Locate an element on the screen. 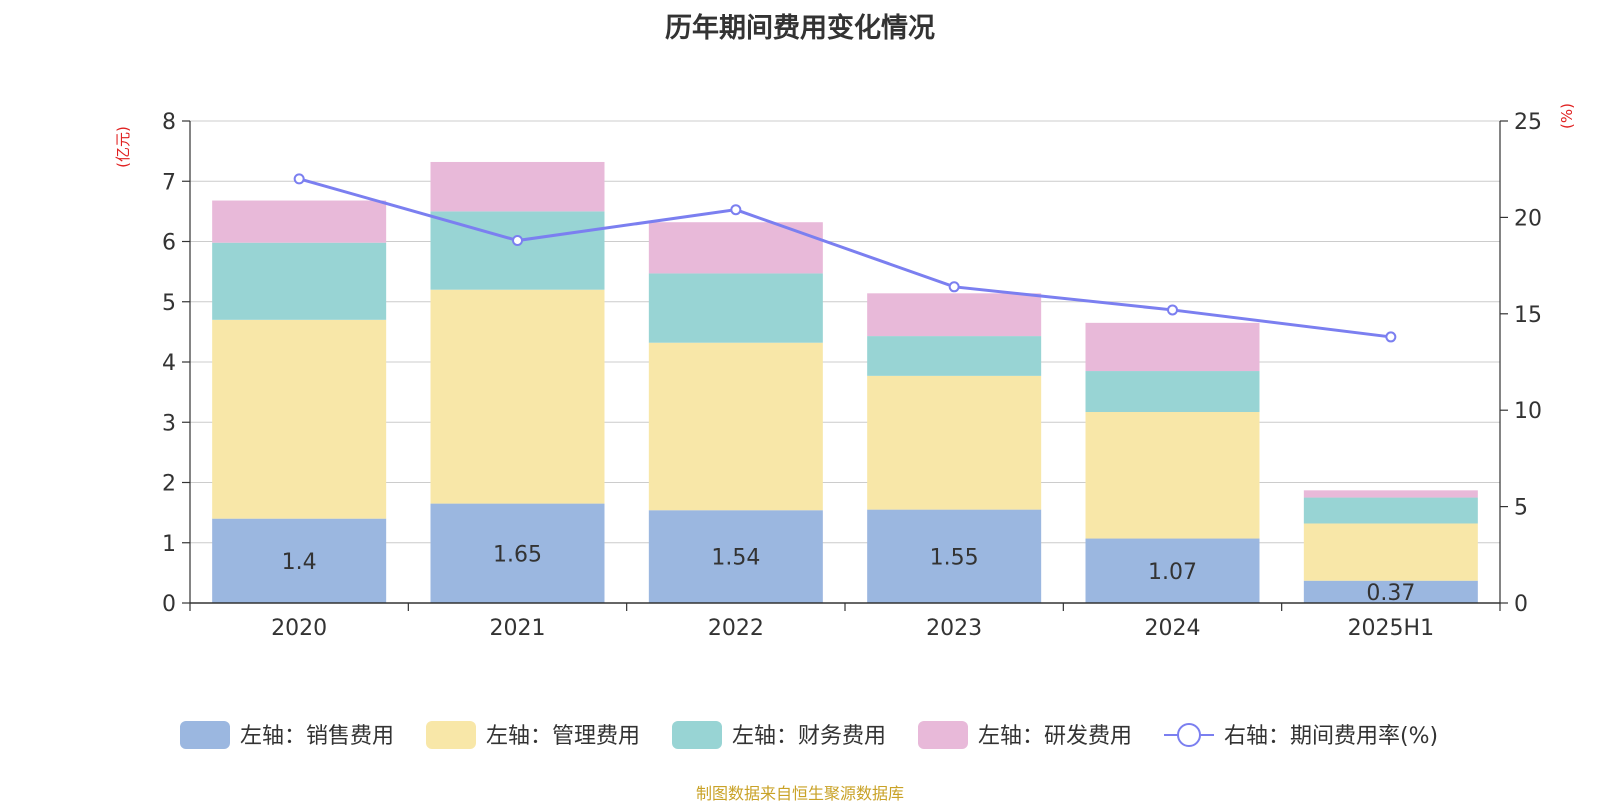  bar-segment-4-2025H1 is located at coordinates (1390, 494).